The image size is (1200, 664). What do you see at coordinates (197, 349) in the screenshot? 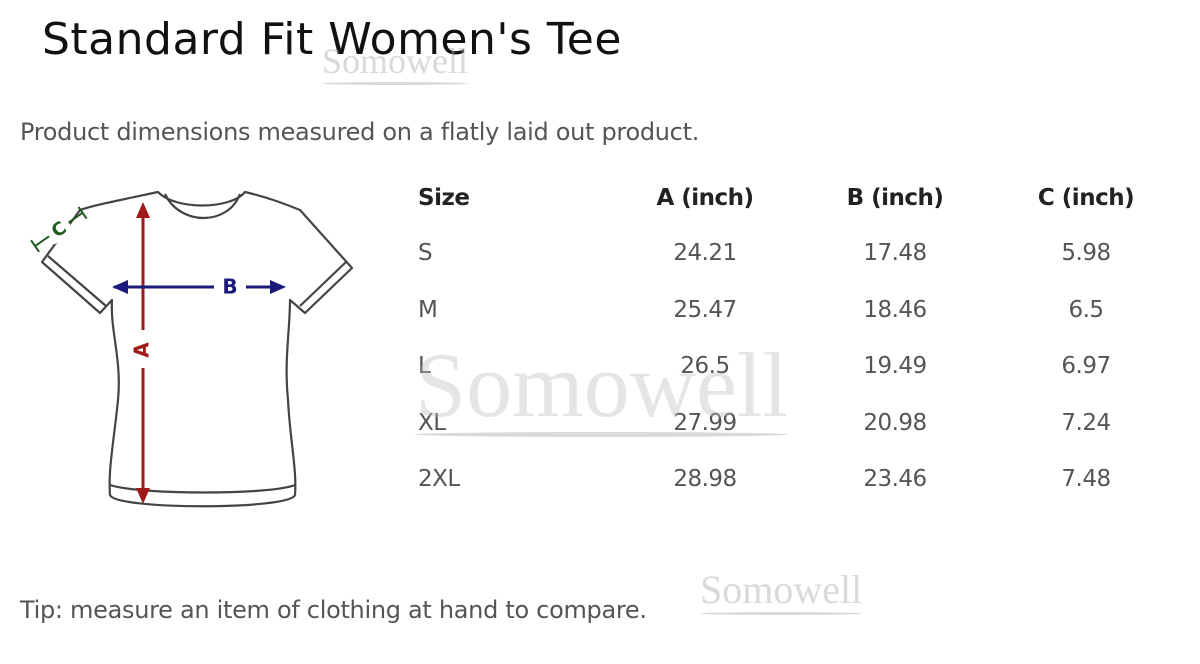
I see `shirt-outline` at bounding box center [197, 349].